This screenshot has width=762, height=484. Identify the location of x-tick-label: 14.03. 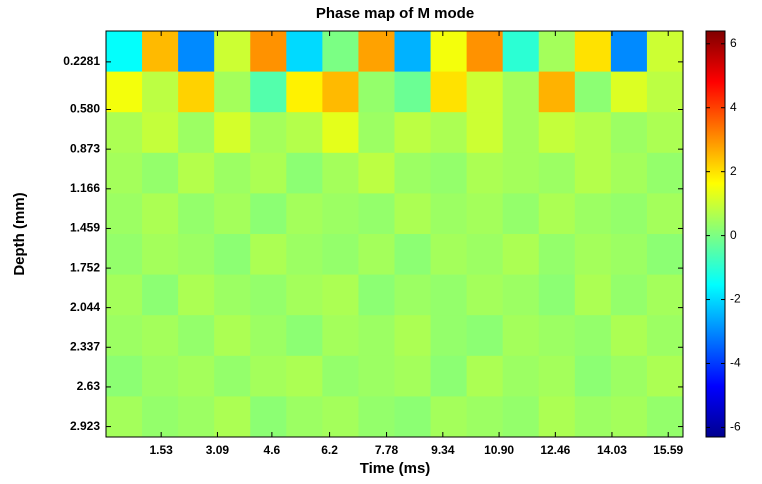
(612, 450).